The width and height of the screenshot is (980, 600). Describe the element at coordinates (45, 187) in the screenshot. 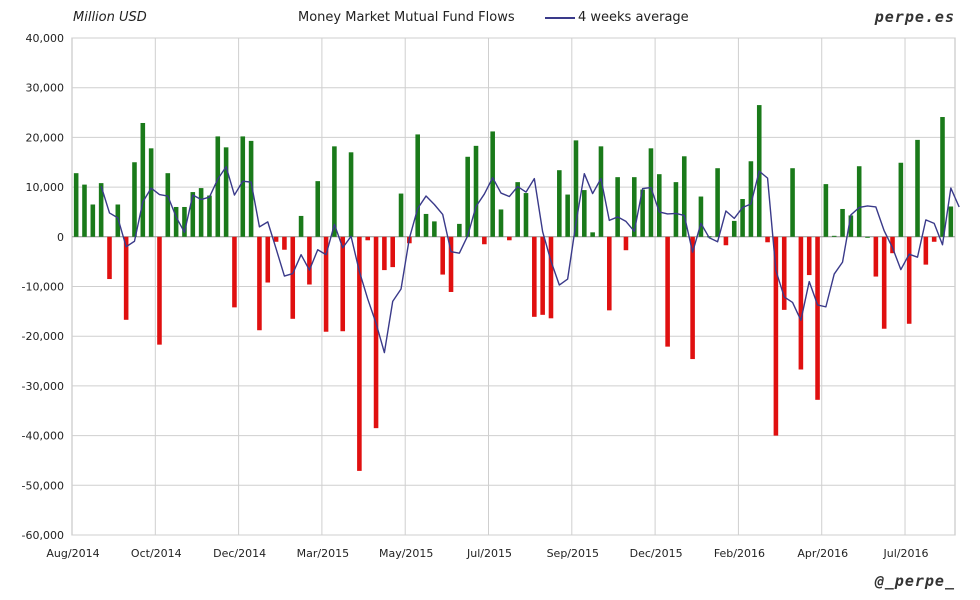

I see `y-tick-label: 10,000` at that location.